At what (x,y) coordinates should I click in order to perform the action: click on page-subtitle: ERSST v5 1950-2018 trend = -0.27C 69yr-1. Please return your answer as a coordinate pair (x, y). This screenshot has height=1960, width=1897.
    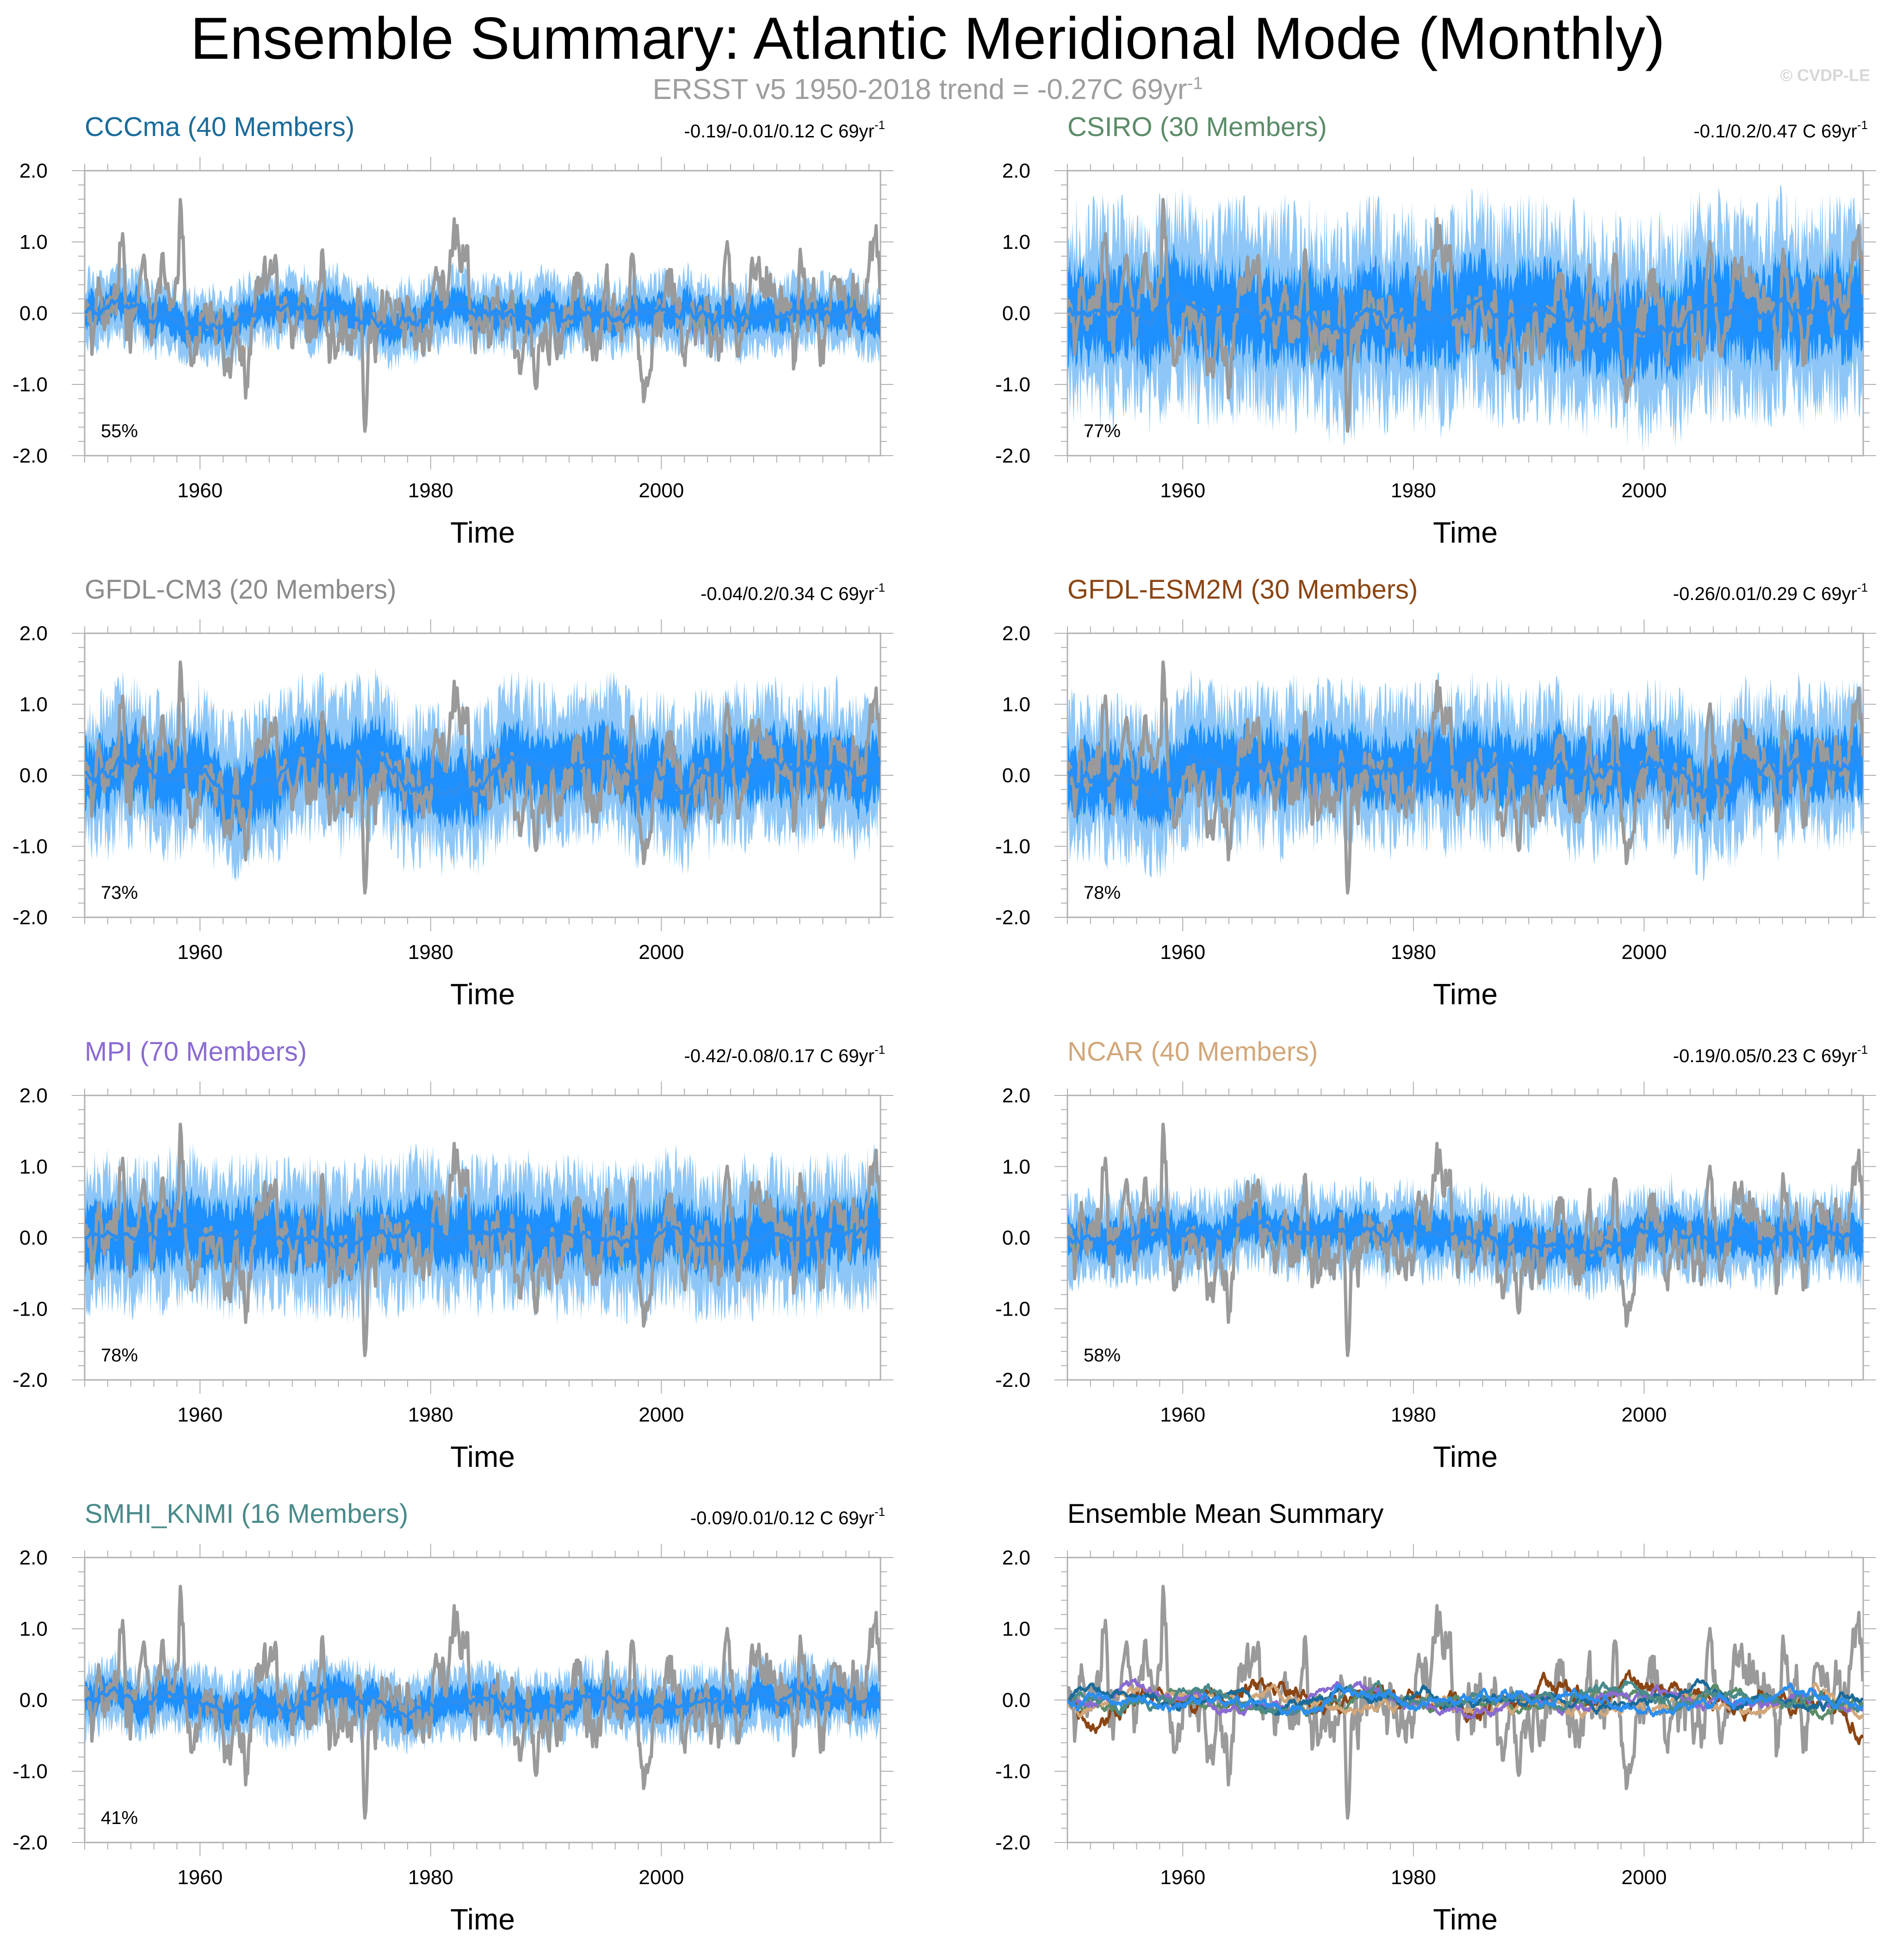
    Looking at the image, I should click on (927, 89).